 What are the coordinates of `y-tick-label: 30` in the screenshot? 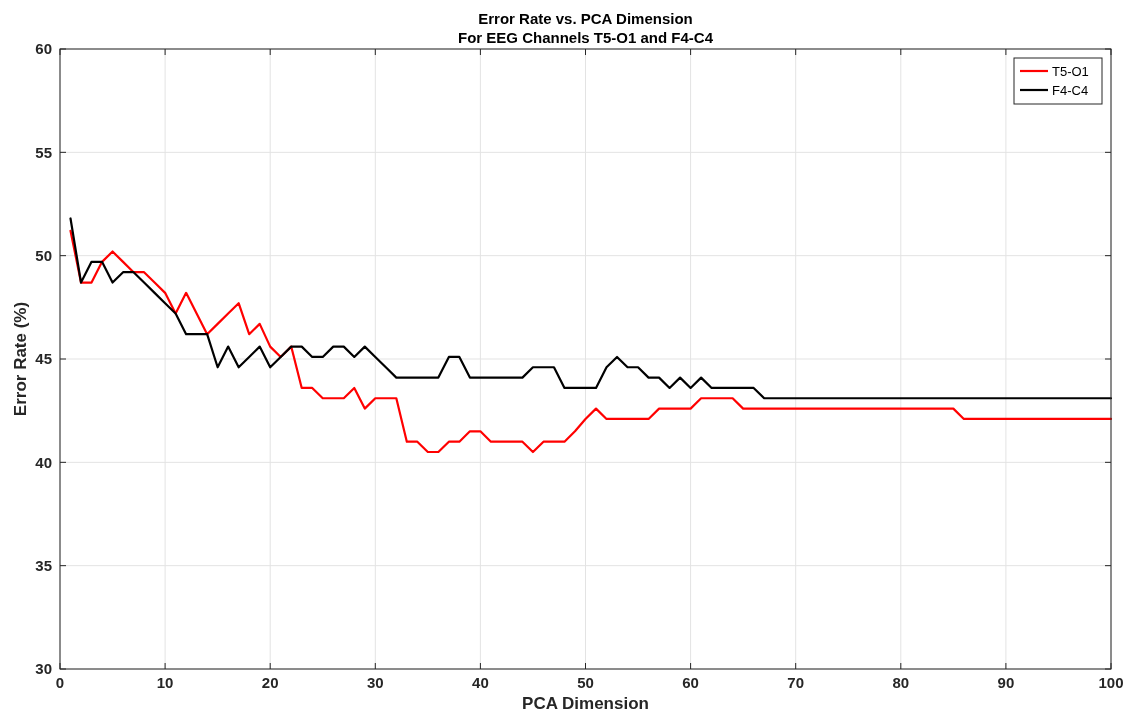 It's located at (43, 669).